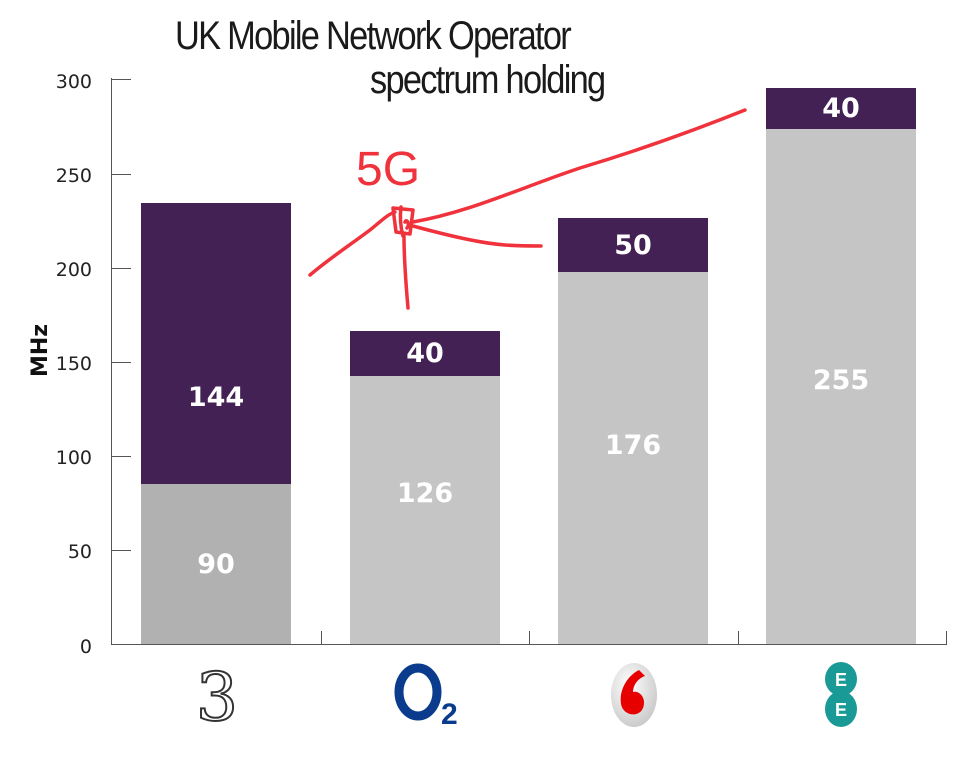 The height and width of the screenshot is (760, 968). Describe the element at coordinates (425, 493) in the screenshot. I see `bar-value-label: 126` at that location.